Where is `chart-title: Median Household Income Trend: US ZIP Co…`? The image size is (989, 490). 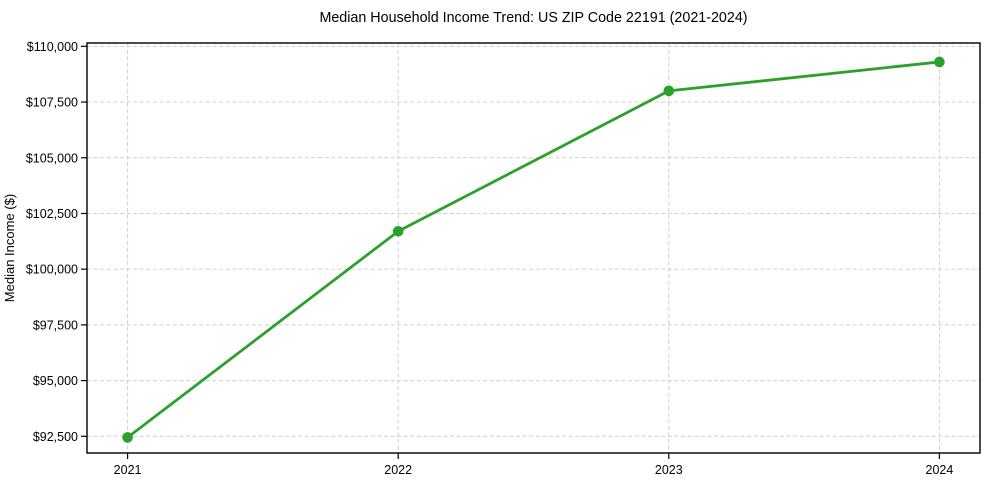
chart-title: Median Household Income Trend: US ZIP Co… is located at coordinates (533, 18).